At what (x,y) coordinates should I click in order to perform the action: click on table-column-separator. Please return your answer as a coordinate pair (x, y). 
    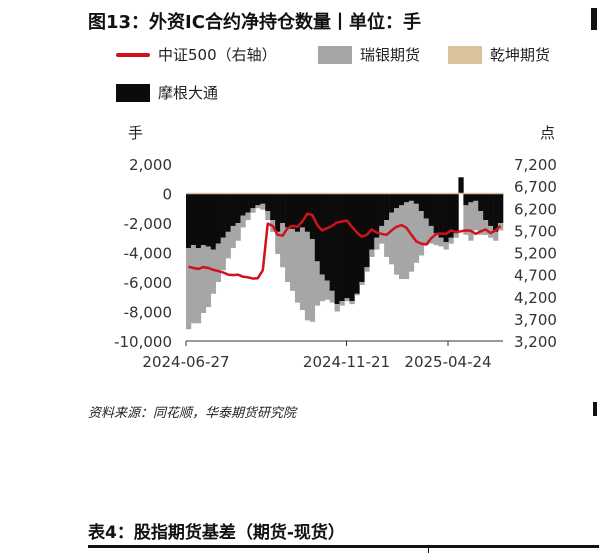
    Looking at the image, I should click on (428, 549).